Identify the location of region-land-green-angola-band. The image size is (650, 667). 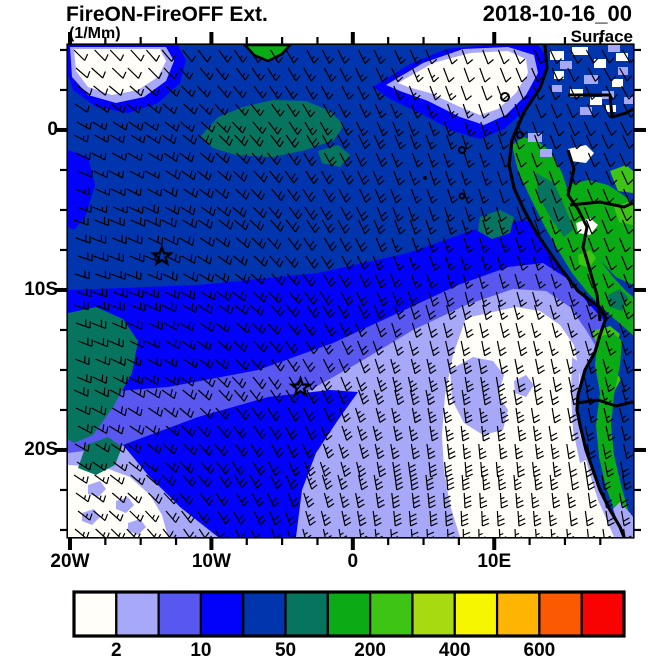
(614, 435).